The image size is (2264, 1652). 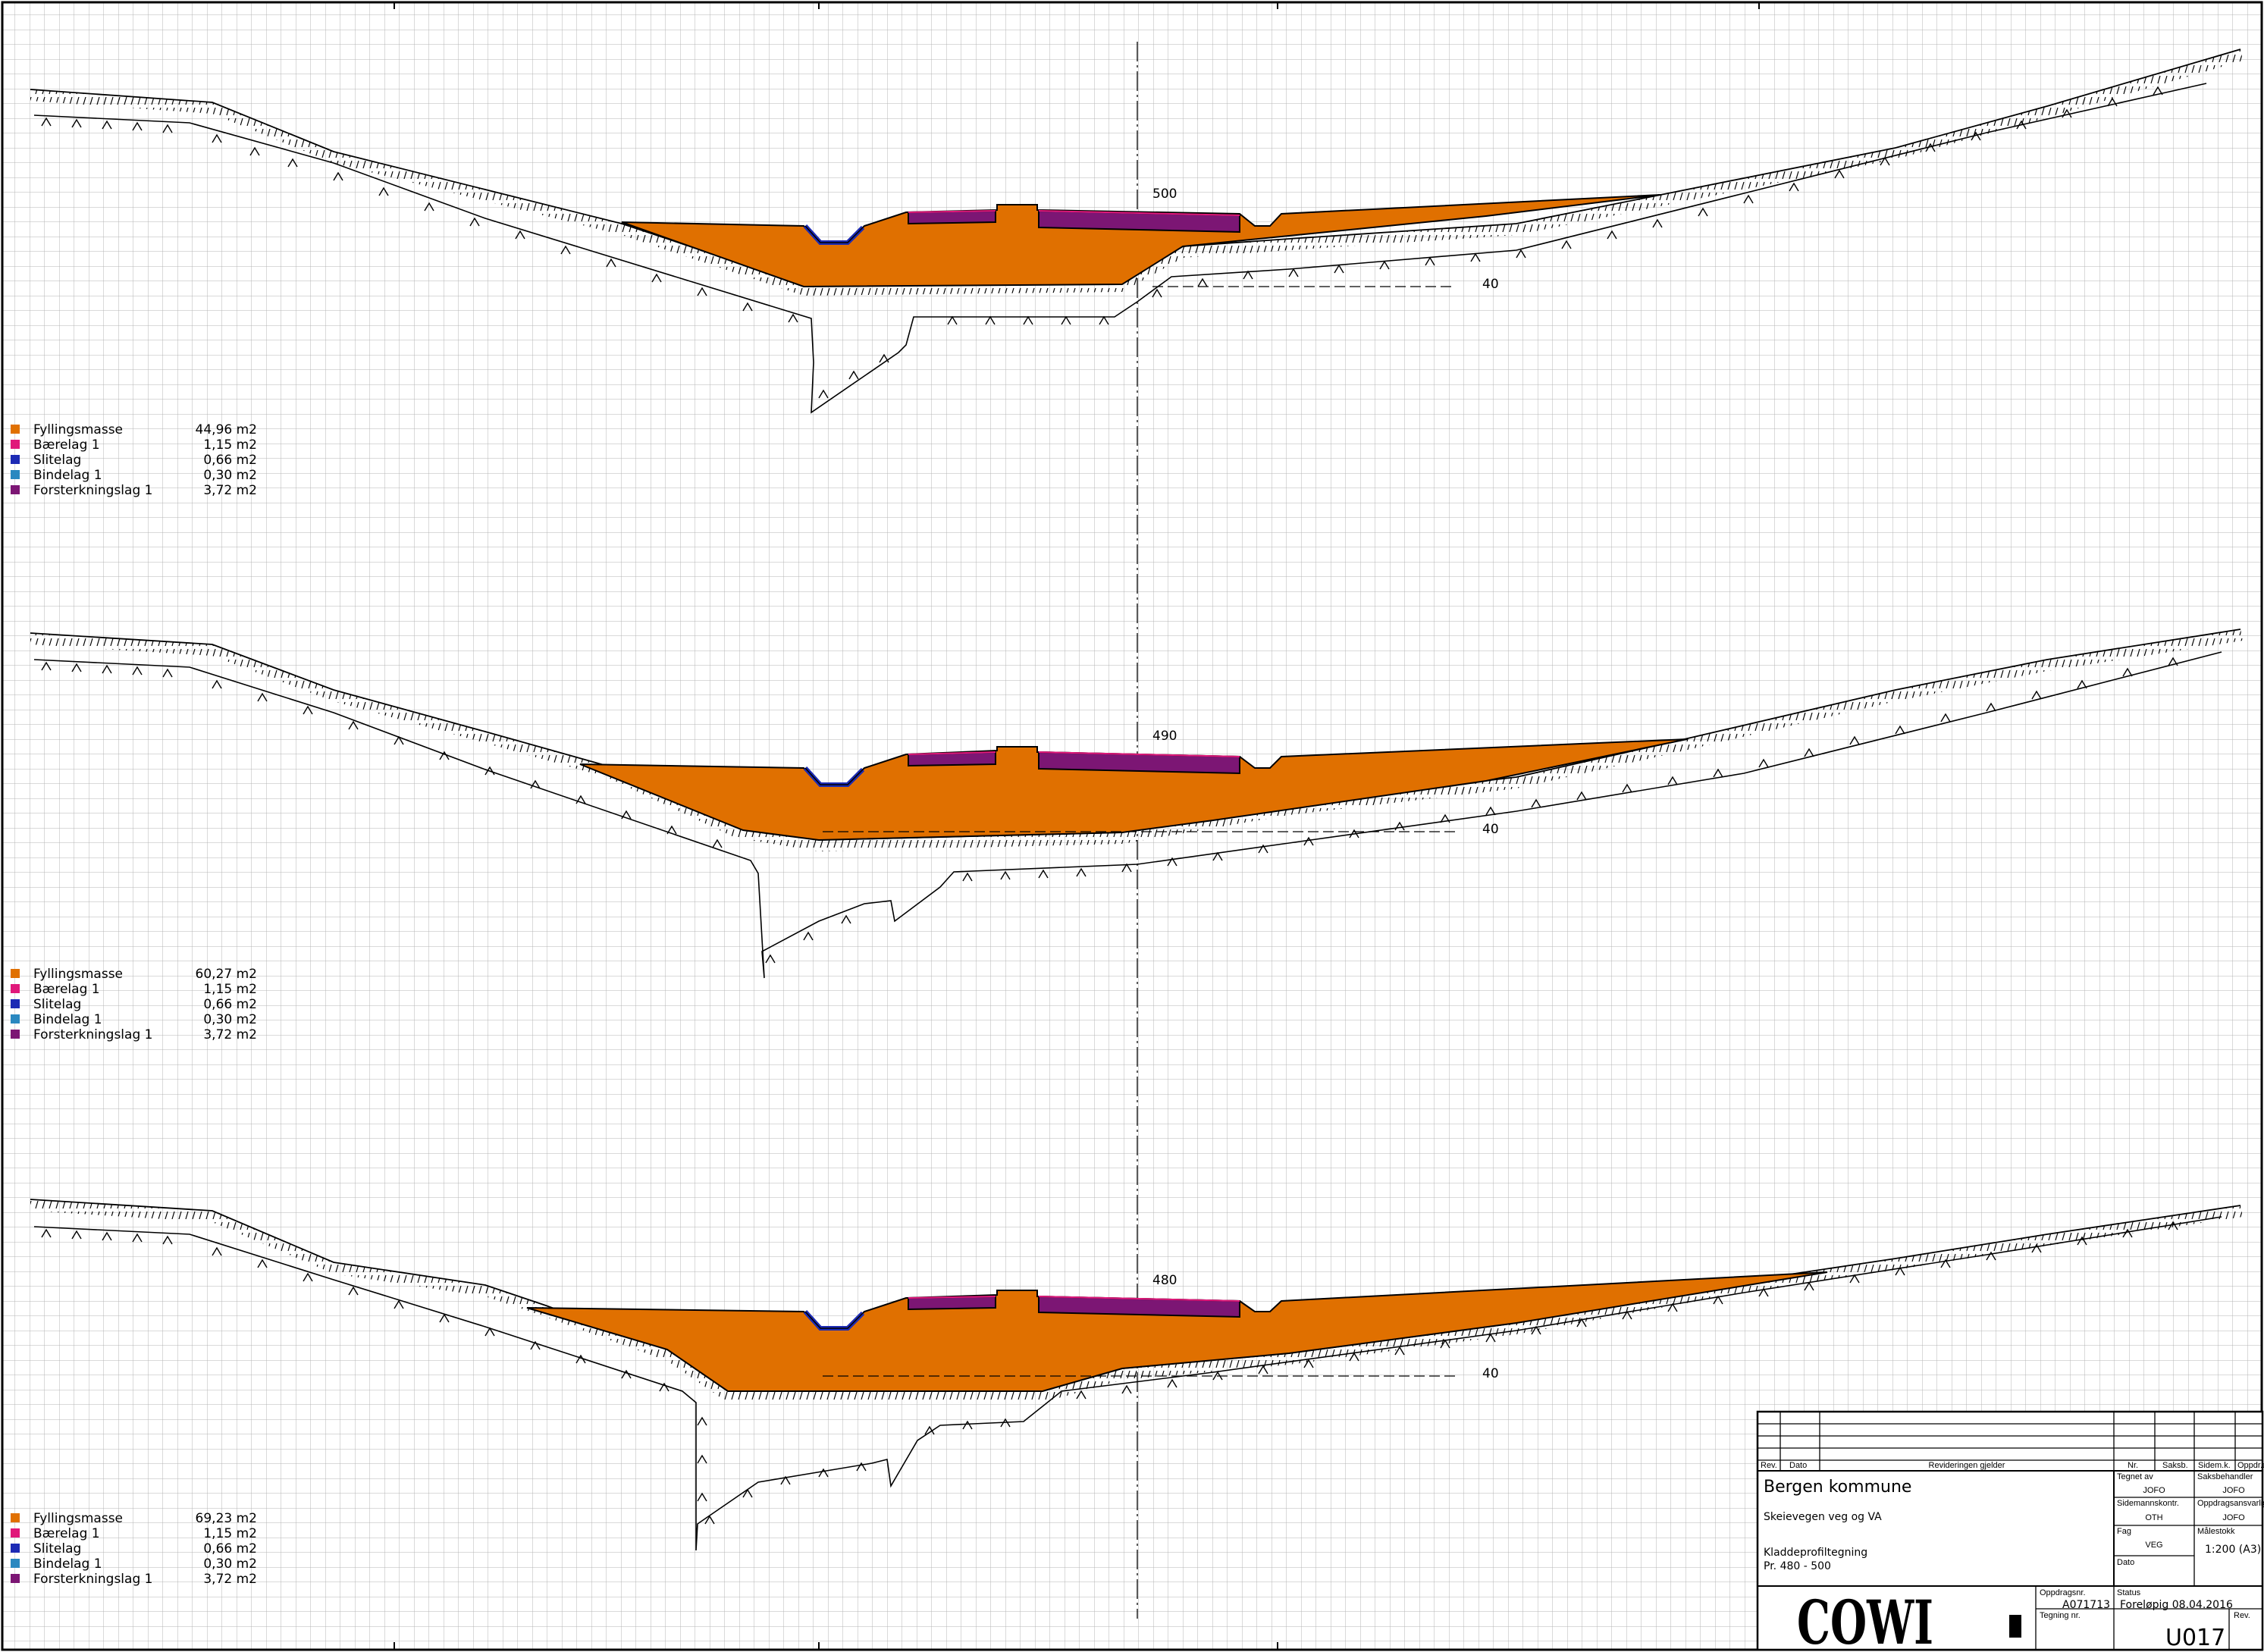 What do you see at coordinates (2129, 1592) in the screenshot?
I see `status-label: Status` at bounding box center [2129, 1592].